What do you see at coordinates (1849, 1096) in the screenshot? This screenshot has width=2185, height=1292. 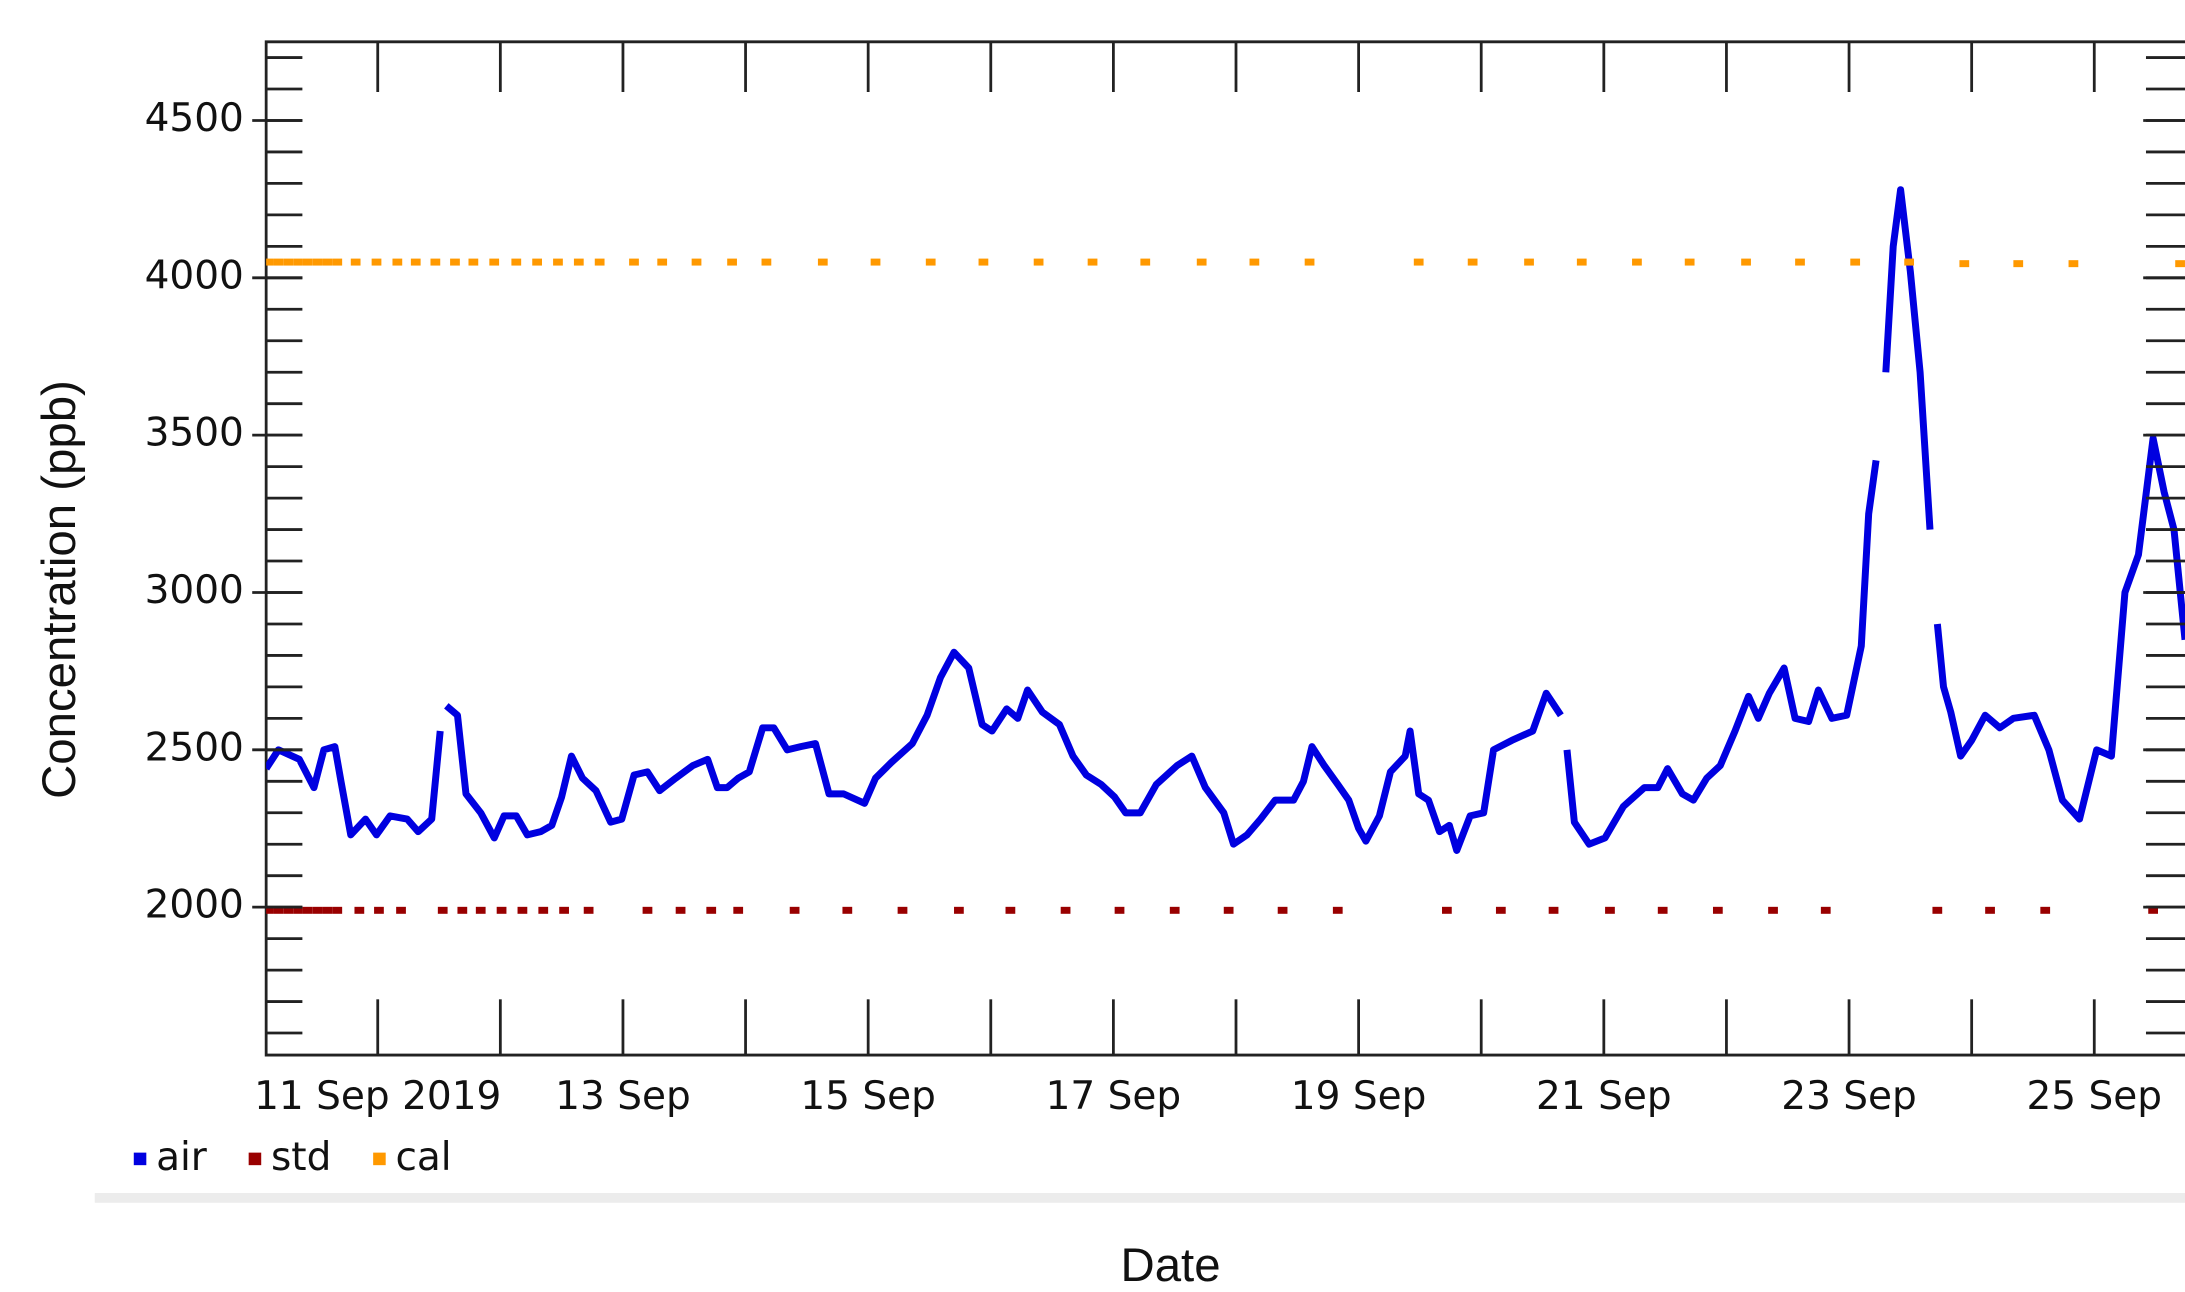 I see `x-tick-label: 23 Sep` at bounding box center [1849, 1096].